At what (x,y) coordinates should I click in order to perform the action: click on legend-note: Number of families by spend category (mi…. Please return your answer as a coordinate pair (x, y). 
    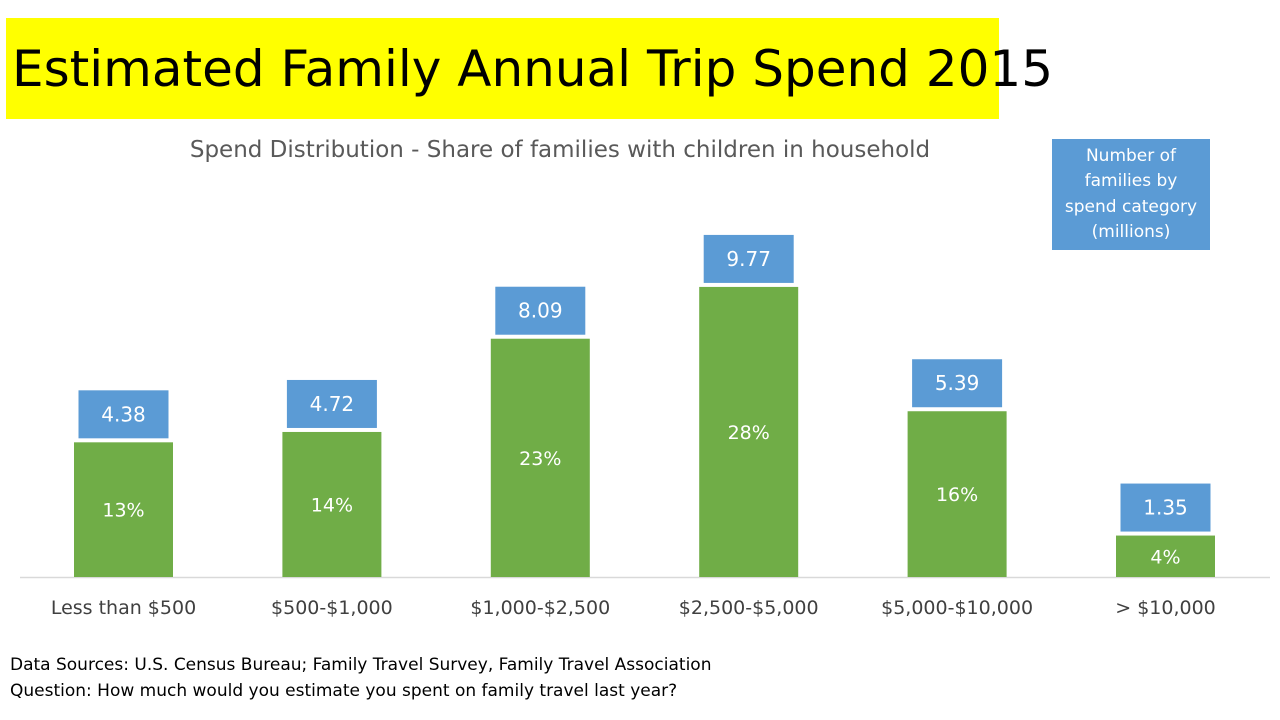
    Looking at the image, I should click on (1131, 194).